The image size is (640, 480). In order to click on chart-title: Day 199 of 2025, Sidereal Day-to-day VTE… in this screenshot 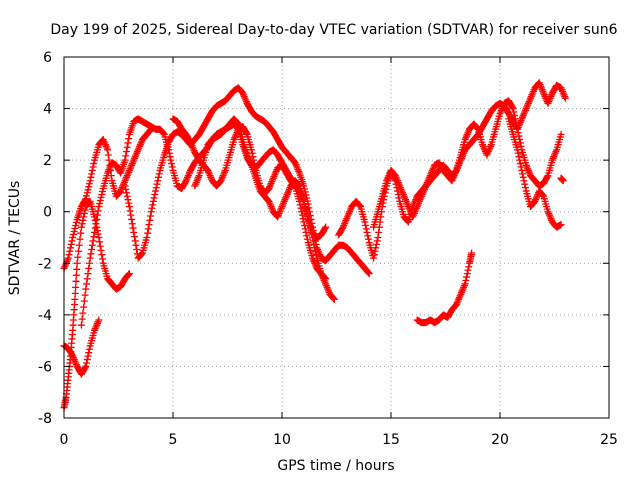, I will do `click(333, 30)`.